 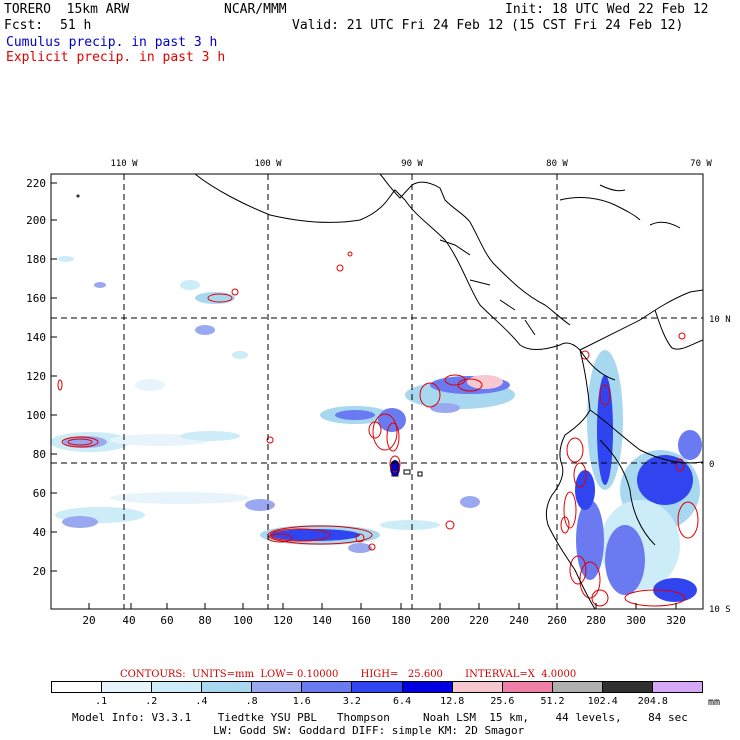 I want to click on grid-y-label: 20, so click(x=39, y=571).